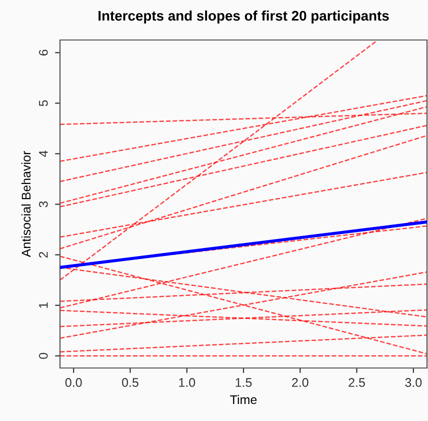  What do you see at coordinates (43, 103) in the screenshot?
I see `y-tick-label: 5` at bounding box center [43, 103].